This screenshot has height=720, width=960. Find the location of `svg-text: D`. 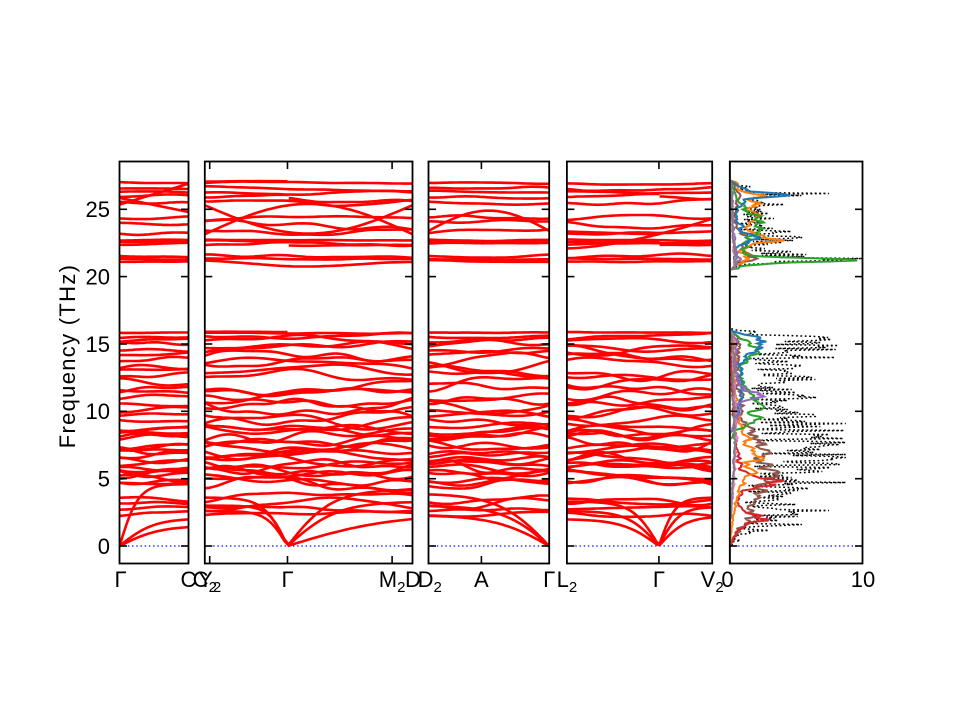

svg-text: D is located at coordinates (413, 579).